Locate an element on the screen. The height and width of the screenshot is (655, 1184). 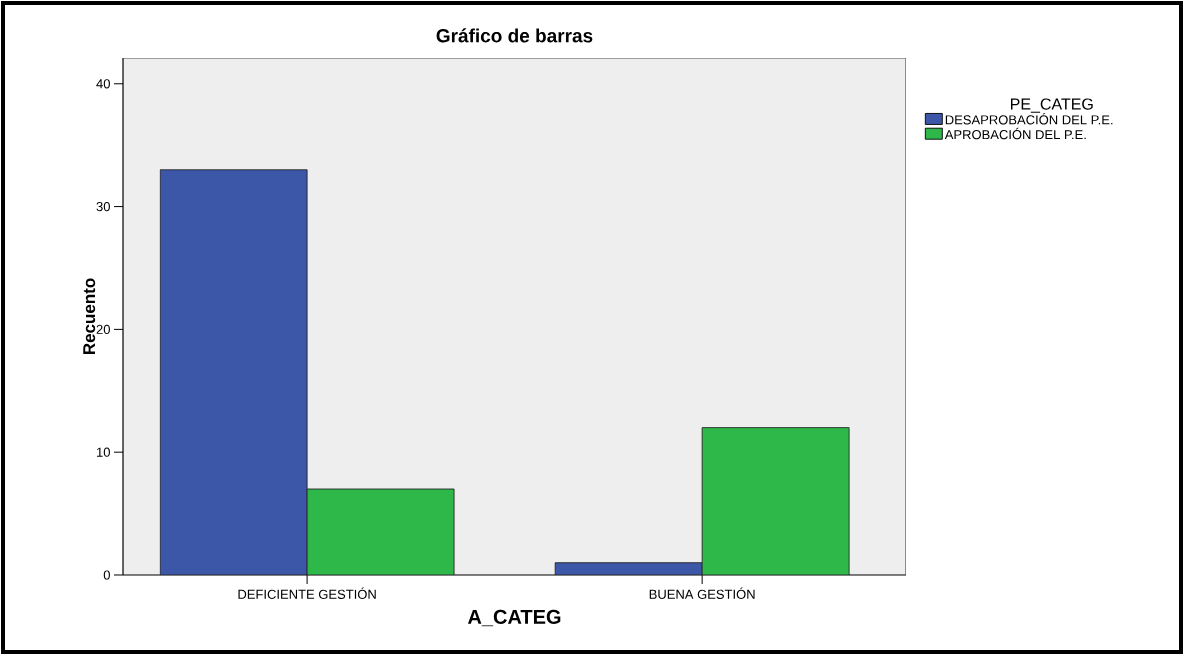
y-tick-label: 0 is located at coordinates (106, 575).